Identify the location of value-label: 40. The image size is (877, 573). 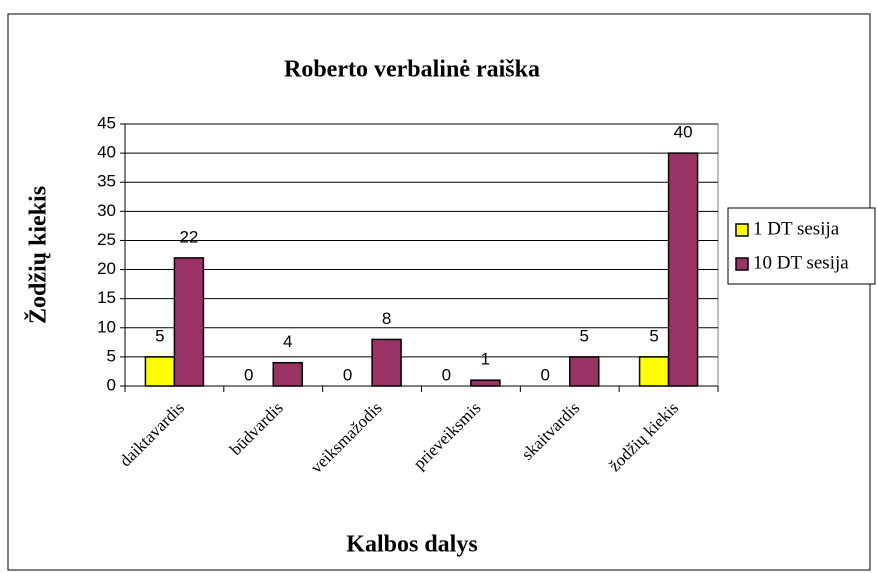
(683, 132).